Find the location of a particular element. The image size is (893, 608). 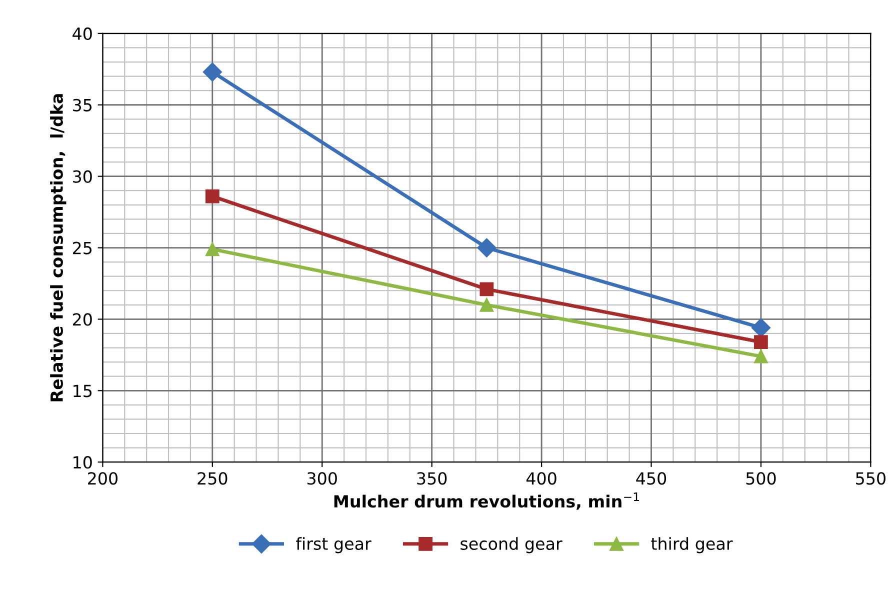

y-tick-label: 40 is located at coordinates (82, 33).